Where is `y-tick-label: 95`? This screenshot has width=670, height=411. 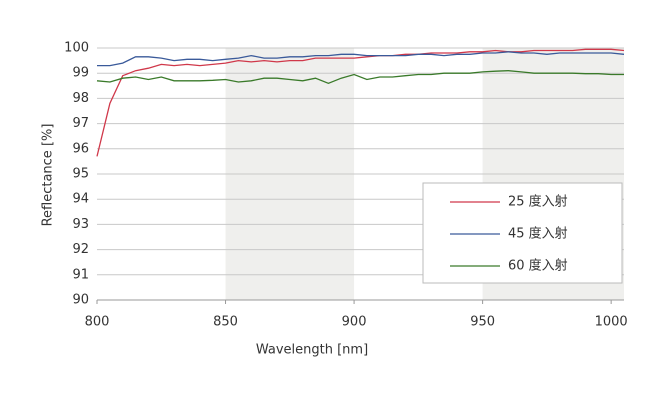
y-tick-label: 95 is located at coordinates (80, 174).